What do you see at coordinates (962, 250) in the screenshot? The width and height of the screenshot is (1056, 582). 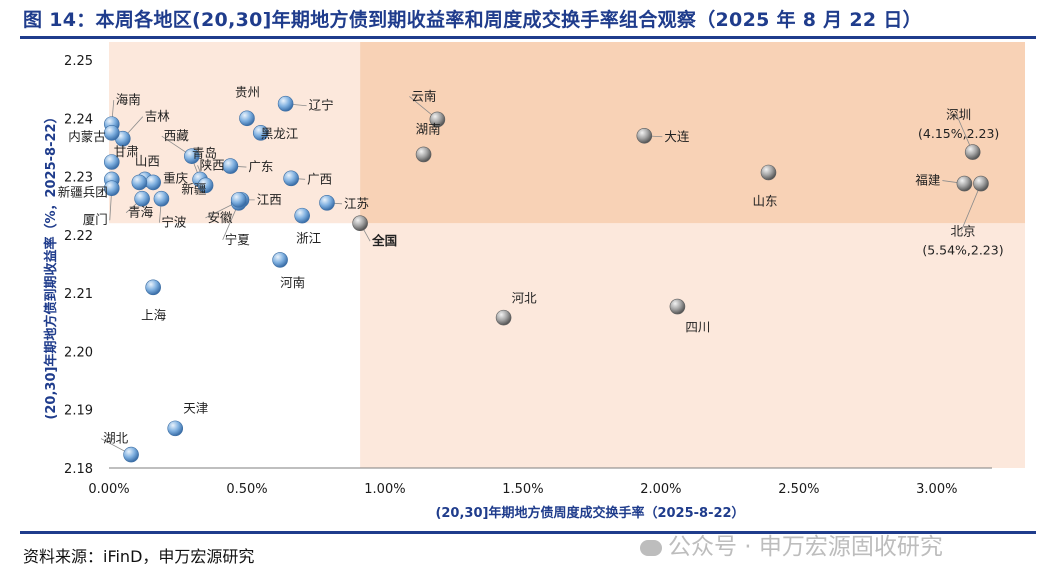 I see `point-note: (5.54%,2.23)` at bounding box center [962, 250].